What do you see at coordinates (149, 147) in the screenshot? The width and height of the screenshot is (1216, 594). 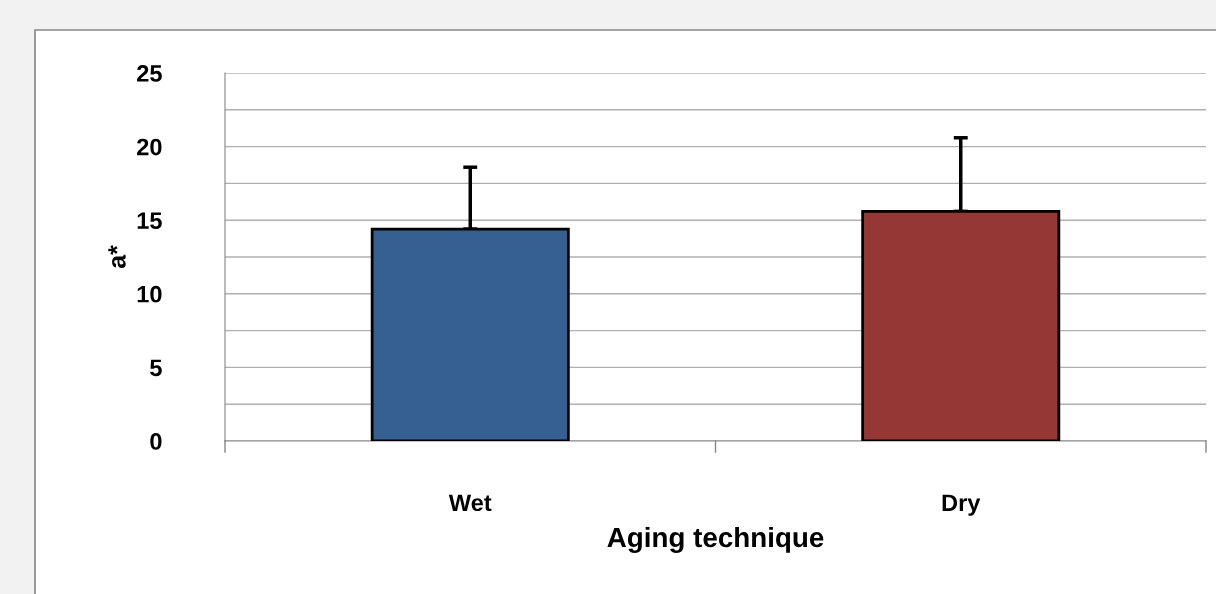 I see `y-tick-label: 20` at bounding box center [149, 147].